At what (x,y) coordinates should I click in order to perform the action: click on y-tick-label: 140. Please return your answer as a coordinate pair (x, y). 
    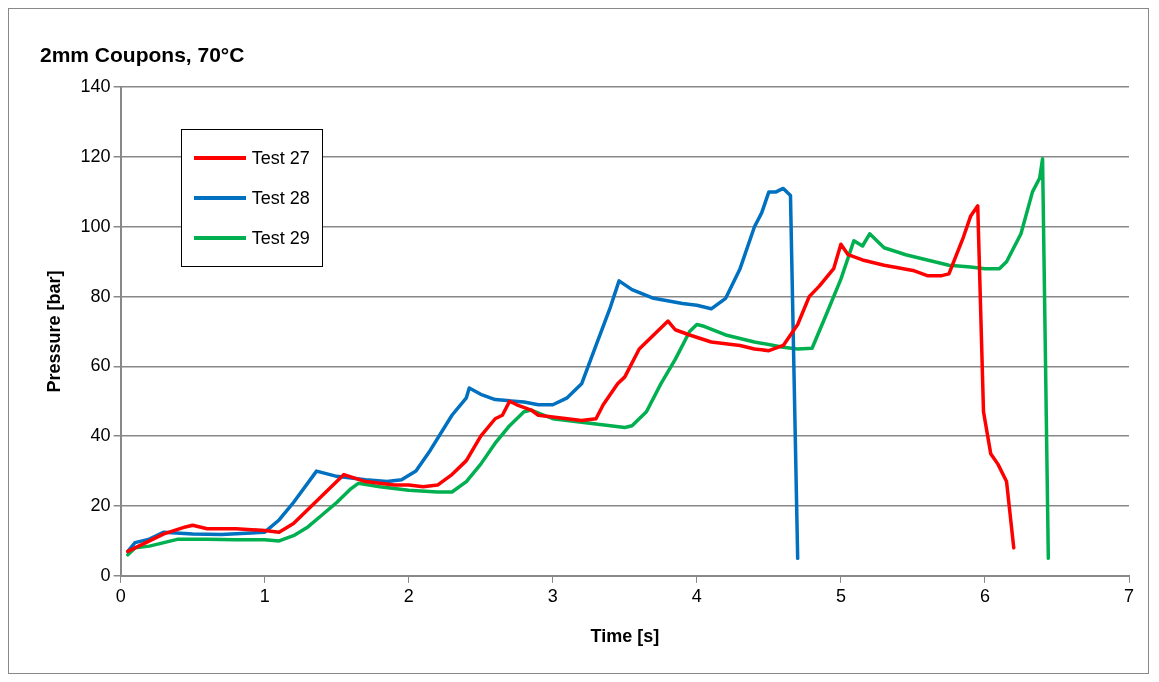
    Looking at the image, I should click on (95, 86).